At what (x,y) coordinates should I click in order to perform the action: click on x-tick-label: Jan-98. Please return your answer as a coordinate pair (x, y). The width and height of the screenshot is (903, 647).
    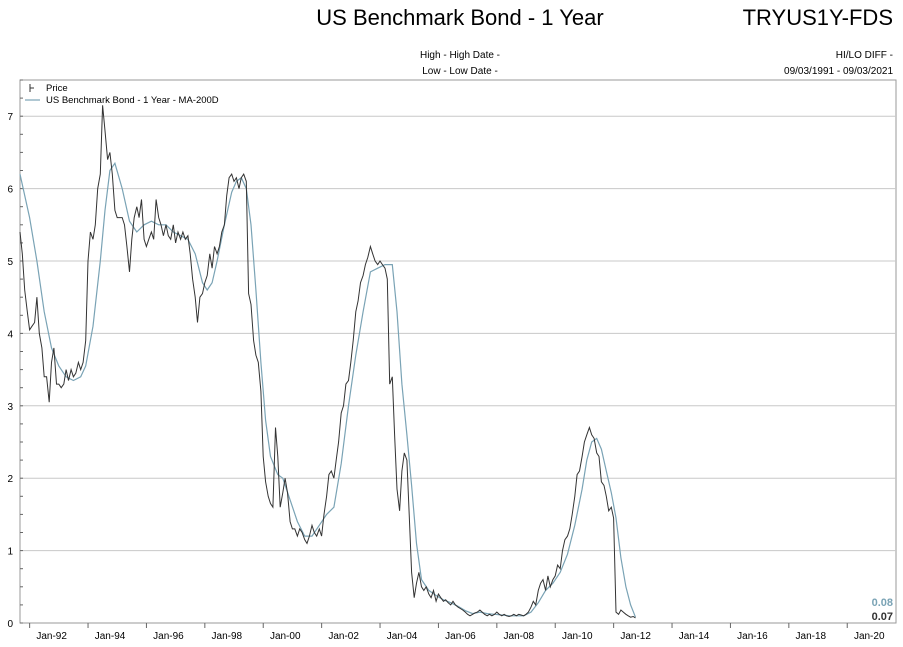
    Looking at the image, I should click on (227, 636).